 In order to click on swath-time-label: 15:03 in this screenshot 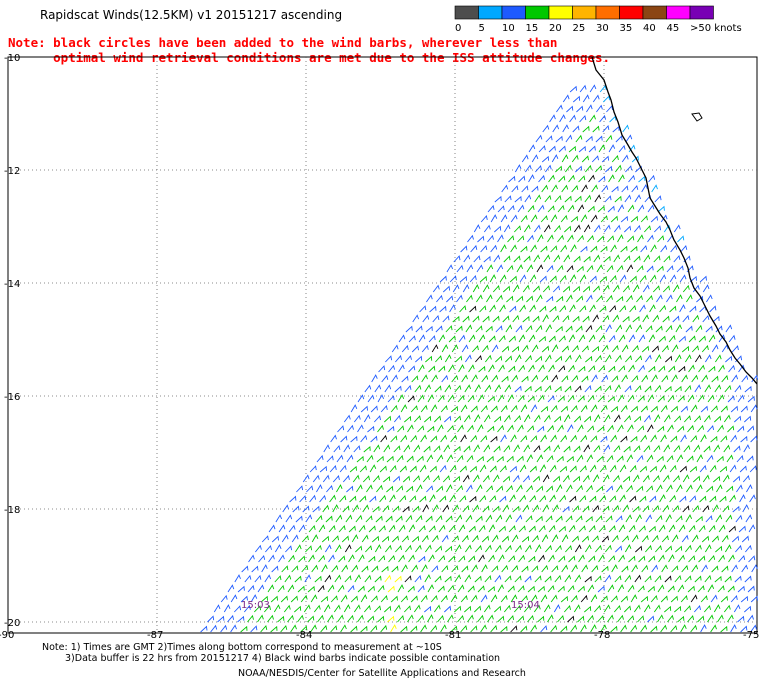, I will do `click(255, 605)`.